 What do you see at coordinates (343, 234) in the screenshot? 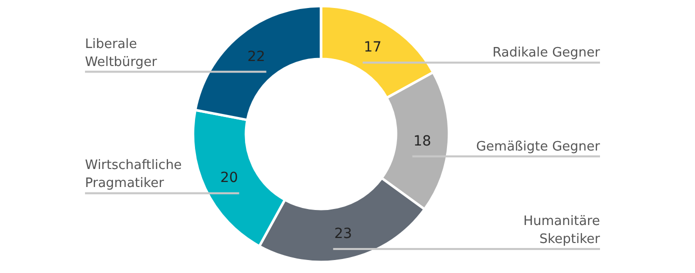
I see `data-label: 23` at bounding box center [343, 234].